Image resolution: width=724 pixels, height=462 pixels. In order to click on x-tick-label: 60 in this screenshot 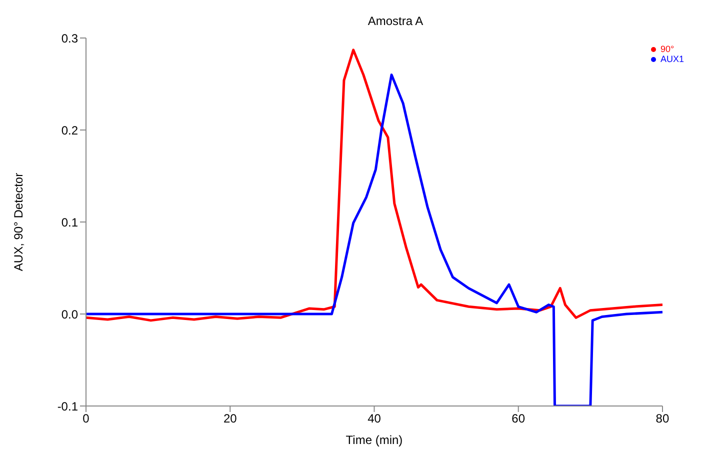, I will do `click(519, 419)`.